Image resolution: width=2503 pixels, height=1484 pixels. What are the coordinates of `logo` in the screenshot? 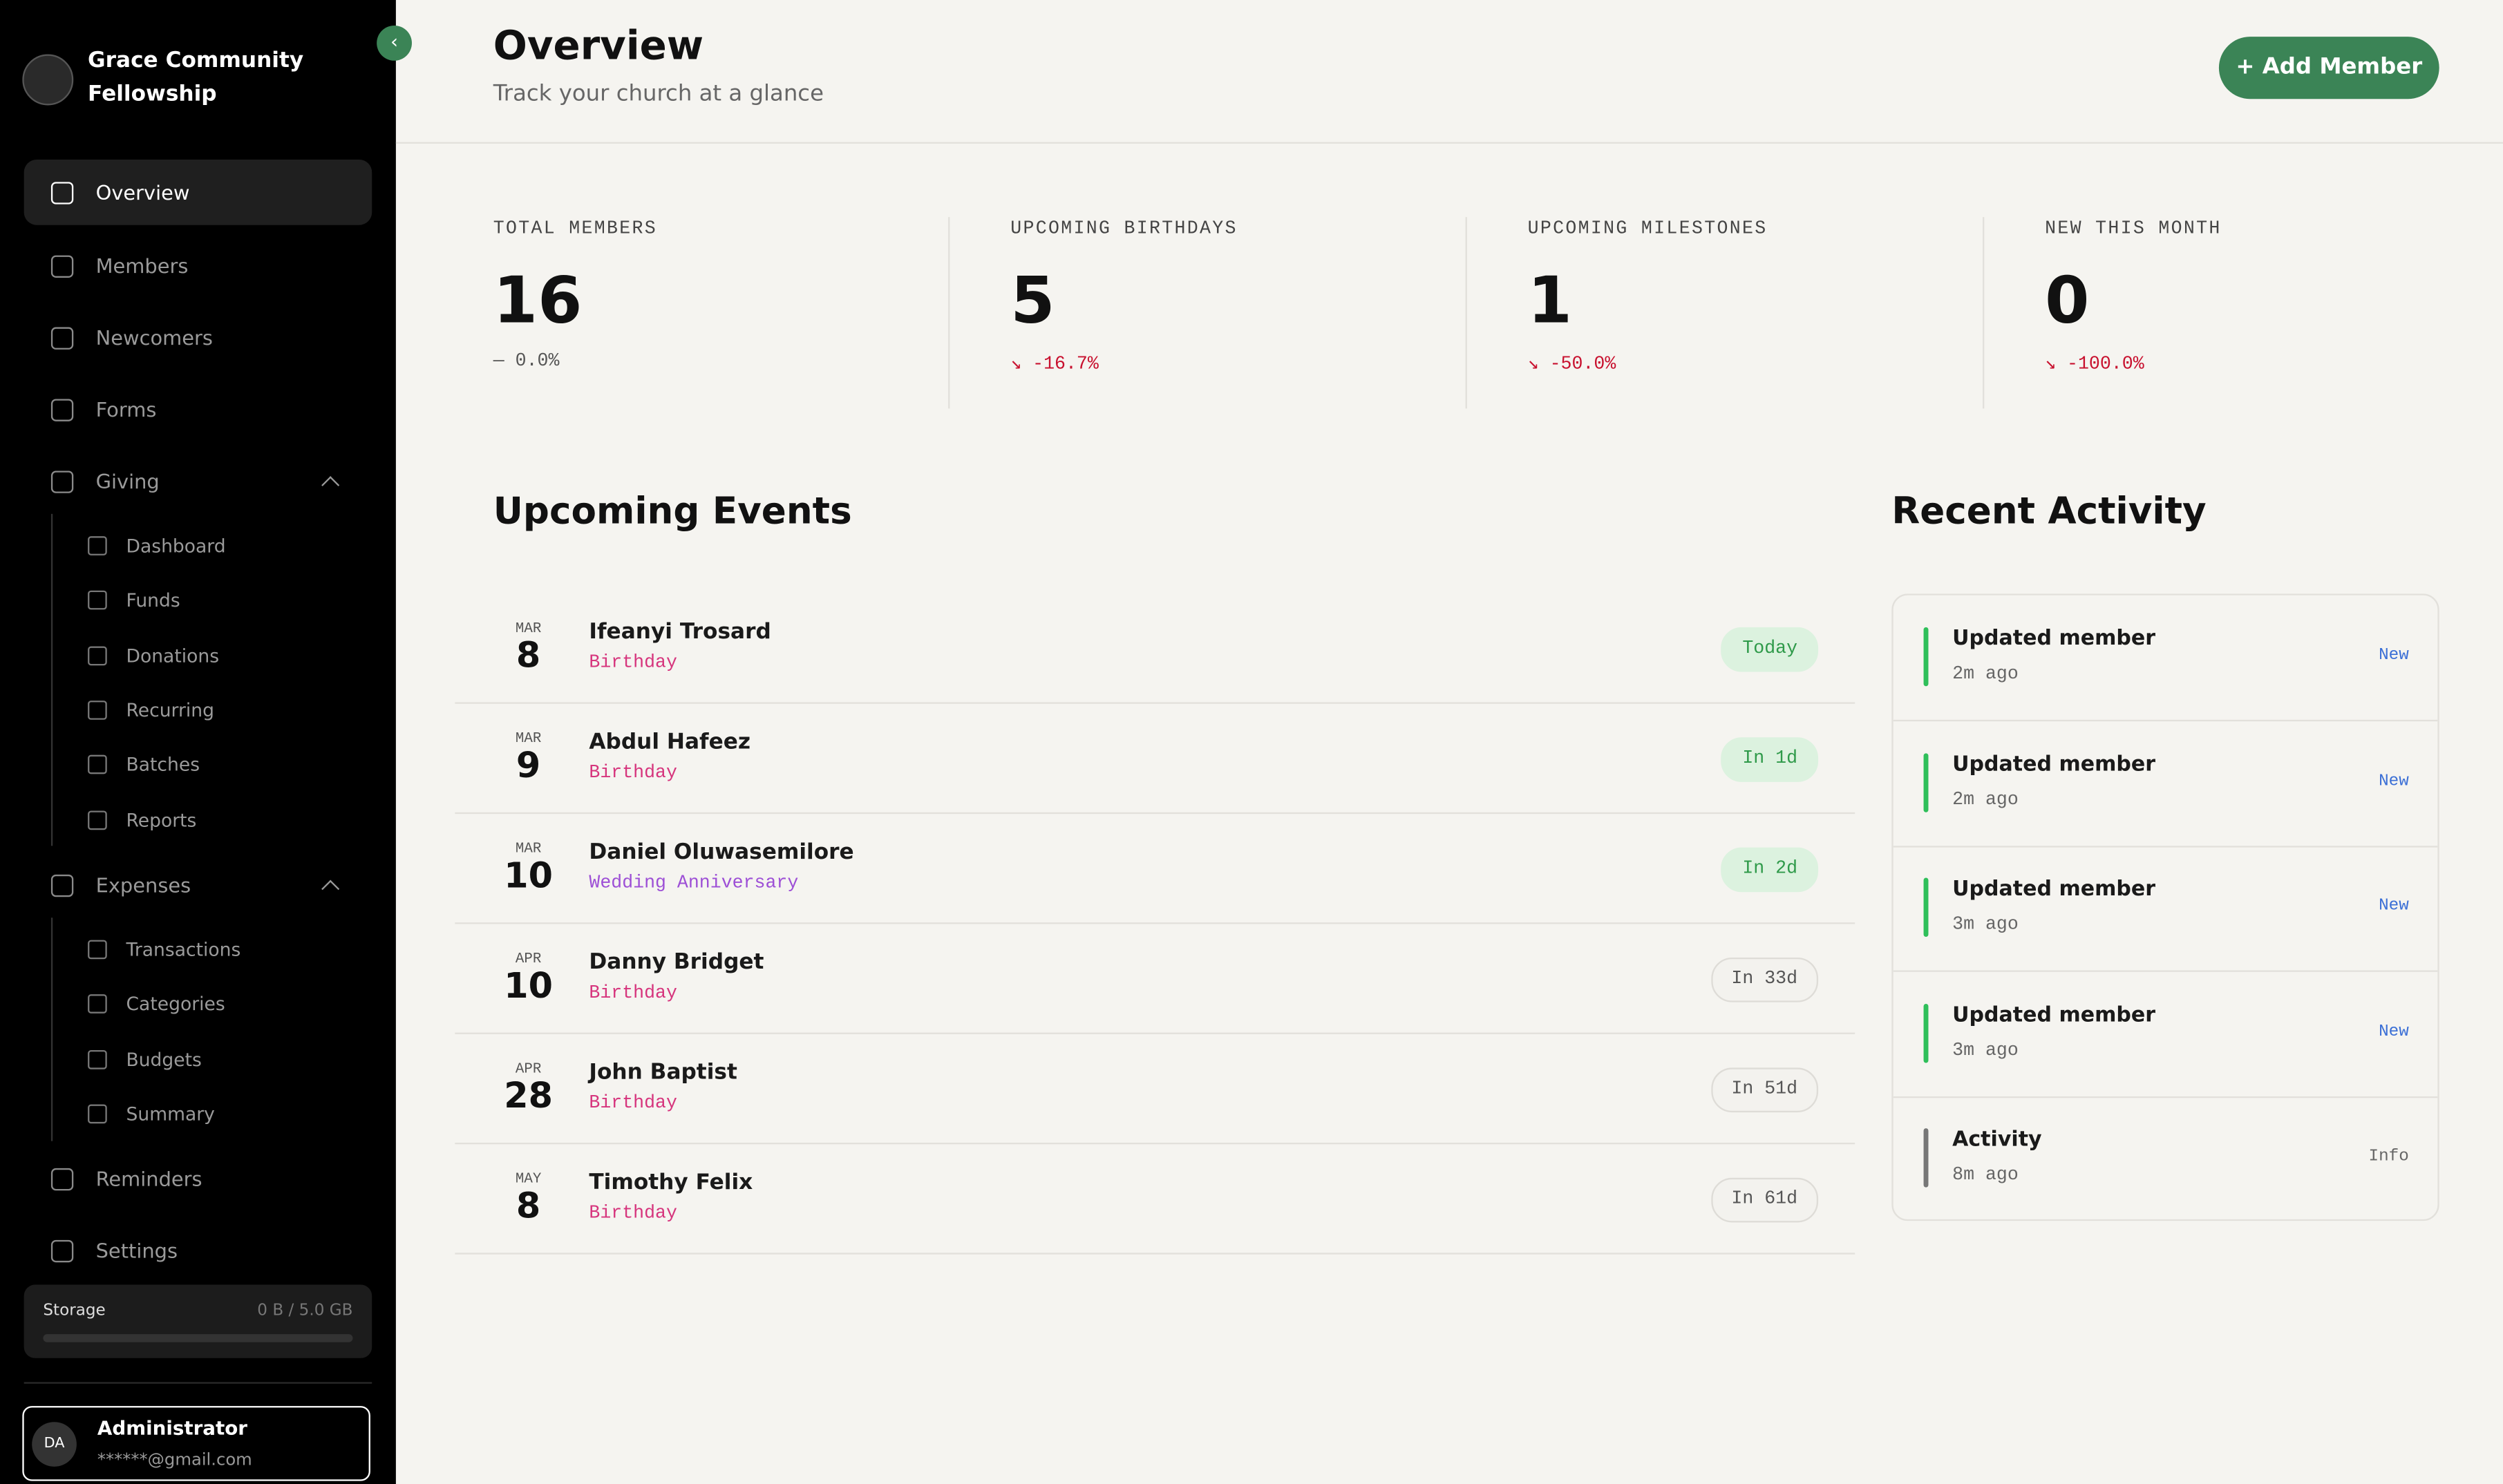 It's located at (48, 80).